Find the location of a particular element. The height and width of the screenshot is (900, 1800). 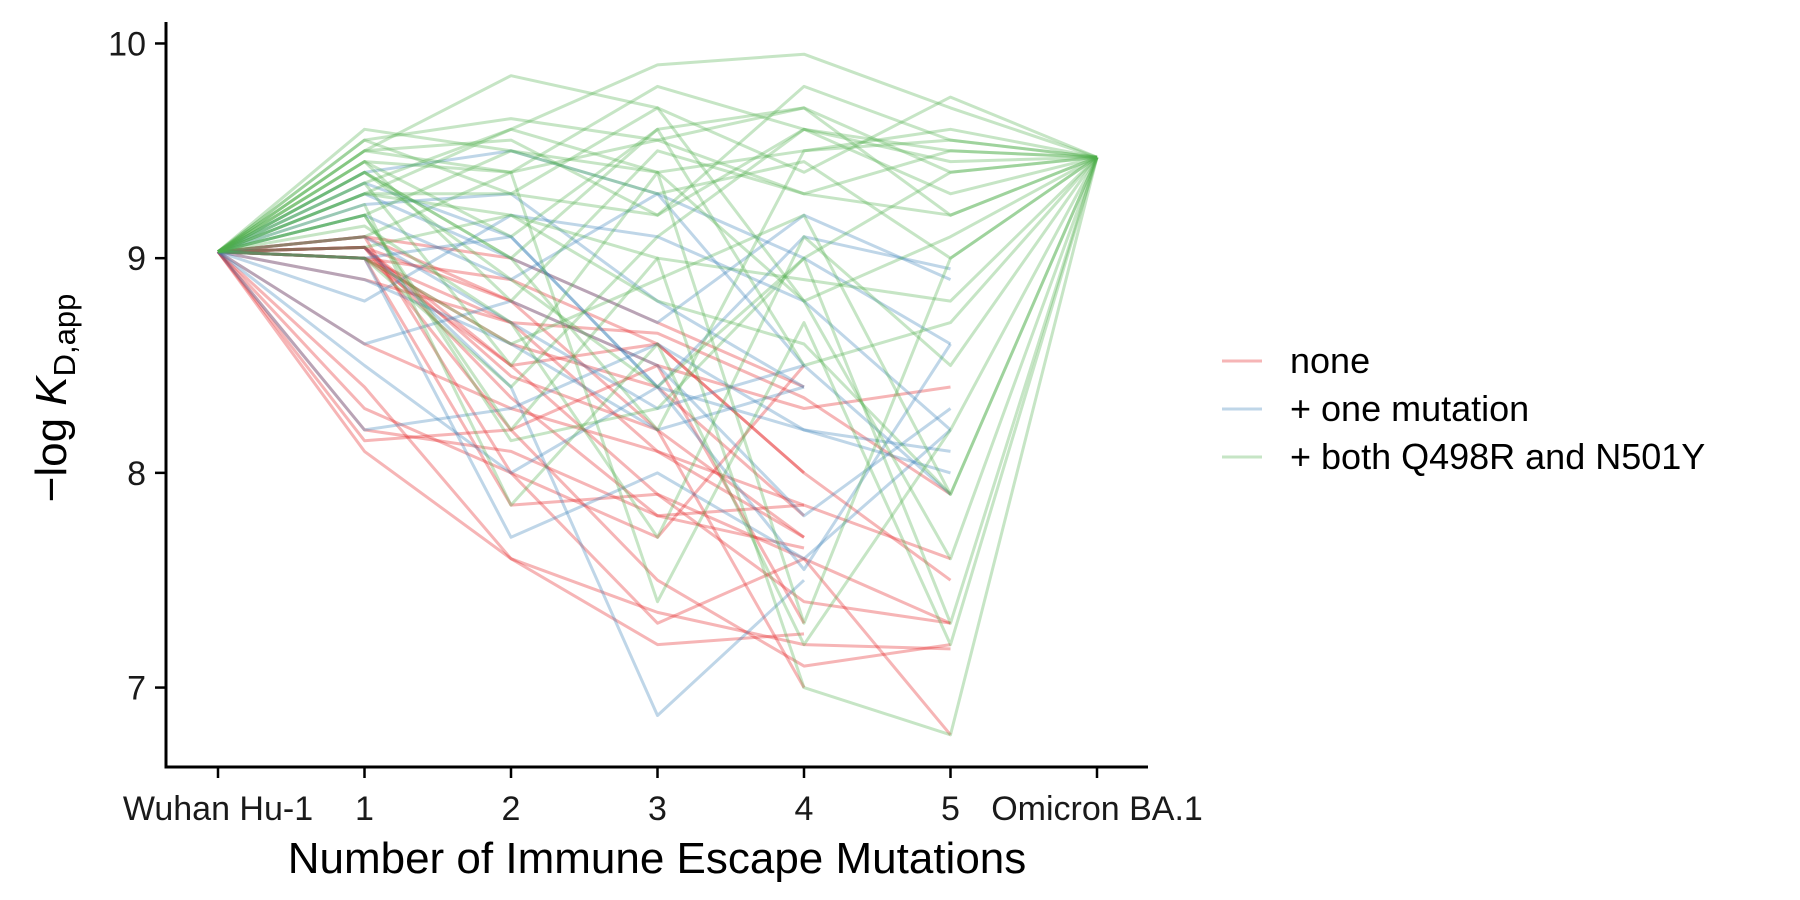

y-axis-title: −log KD,app is located at coordinates (54, 398).